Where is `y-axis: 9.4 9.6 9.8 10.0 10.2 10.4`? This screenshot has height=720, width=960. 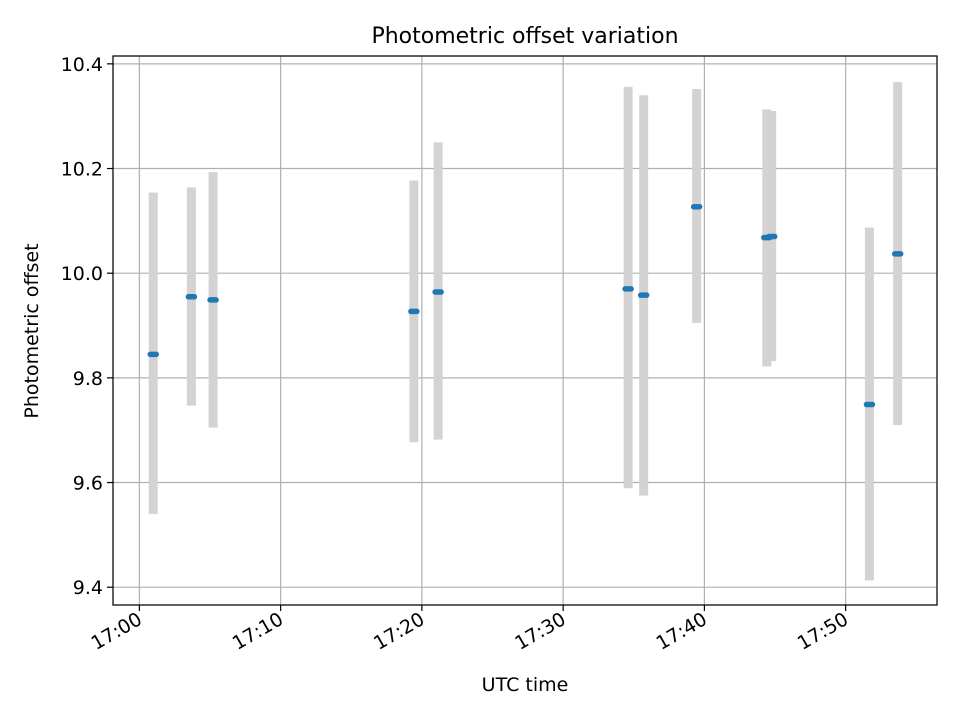
y-axis: 9.4 9.6 9.8 10.0 10.2 10.4 is located at coordinates (87, 326).